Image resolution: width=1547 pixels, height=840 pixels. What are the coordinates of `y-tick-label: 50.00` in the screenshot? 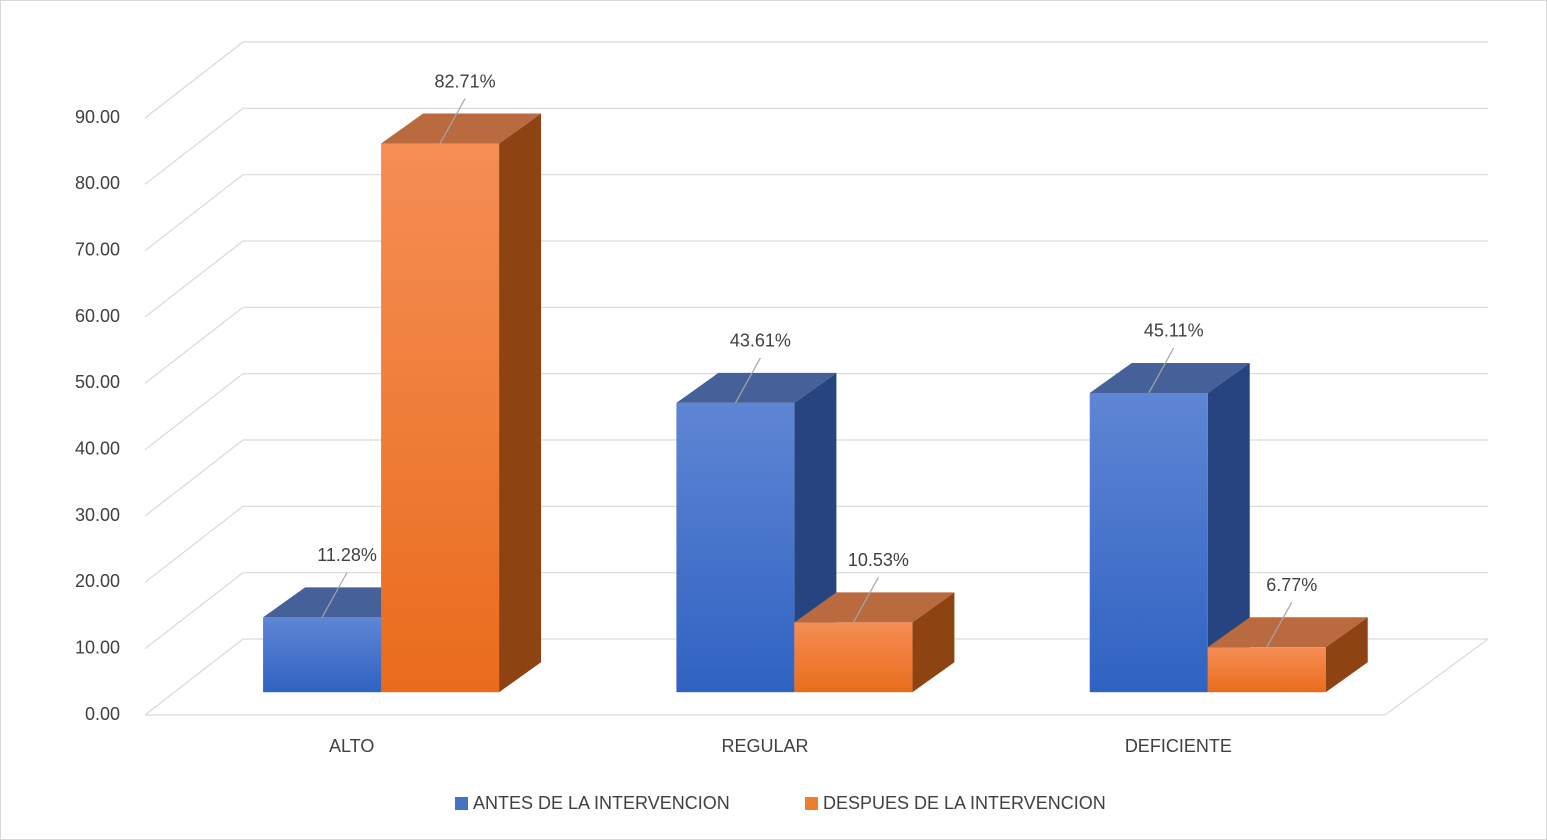 It's located at (97, 382).